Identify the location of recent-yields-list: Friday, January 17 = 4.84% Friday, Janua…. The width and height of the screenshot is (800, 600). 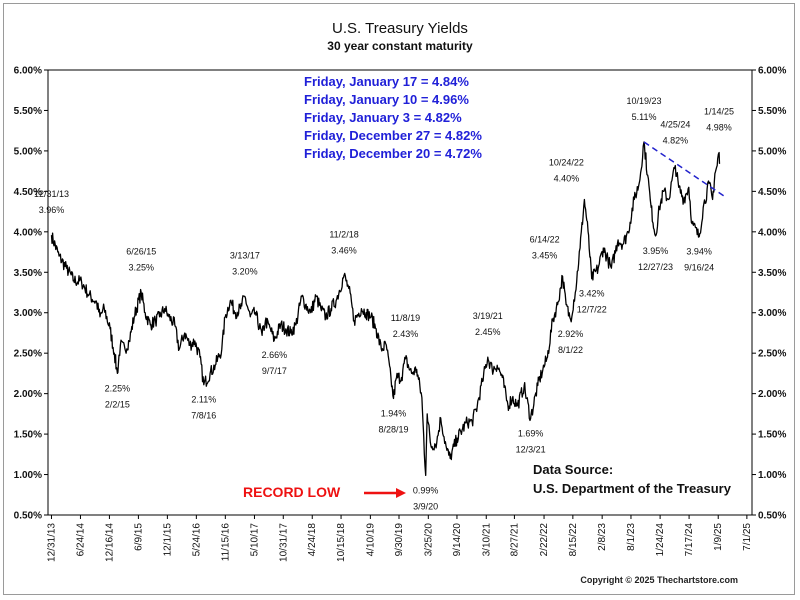
(393, 118).